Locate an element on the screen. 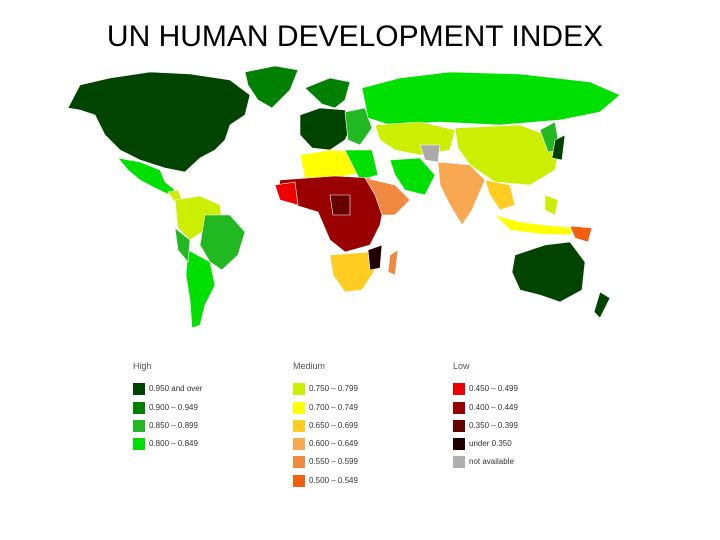  legend-label: 0.400 – 0.449 is located at coordinates (493, 407).